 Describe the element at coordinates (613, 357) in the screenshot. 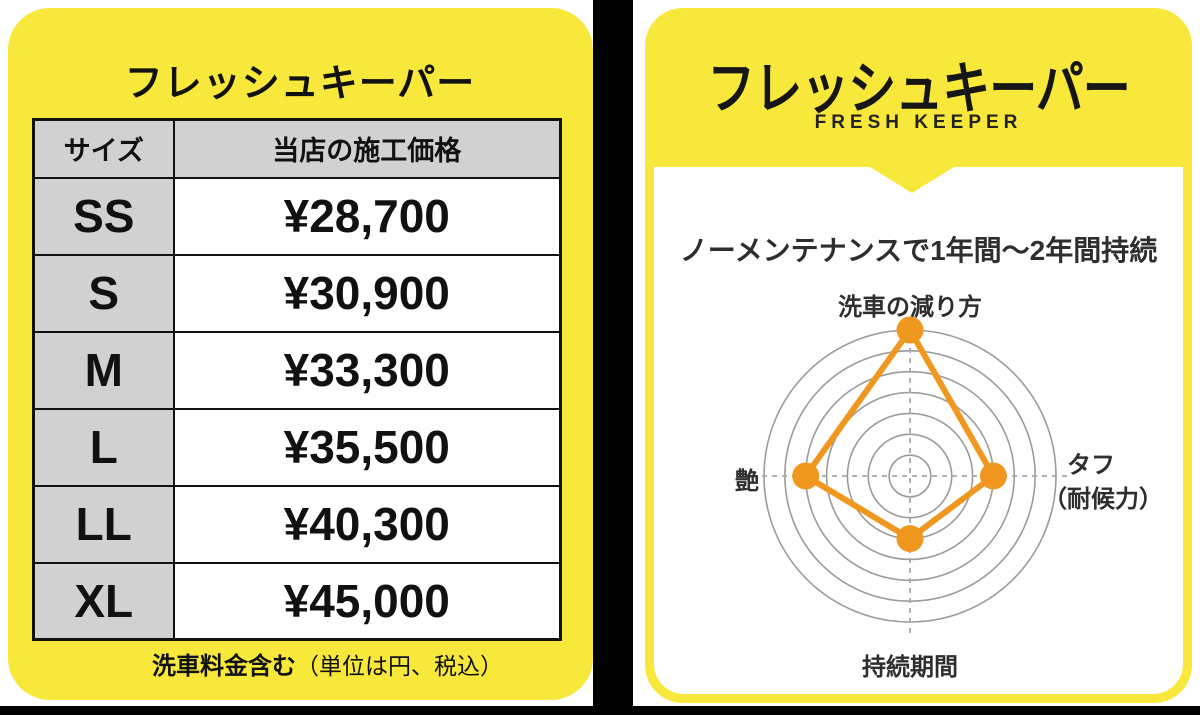

I see `divider-band` at that location.